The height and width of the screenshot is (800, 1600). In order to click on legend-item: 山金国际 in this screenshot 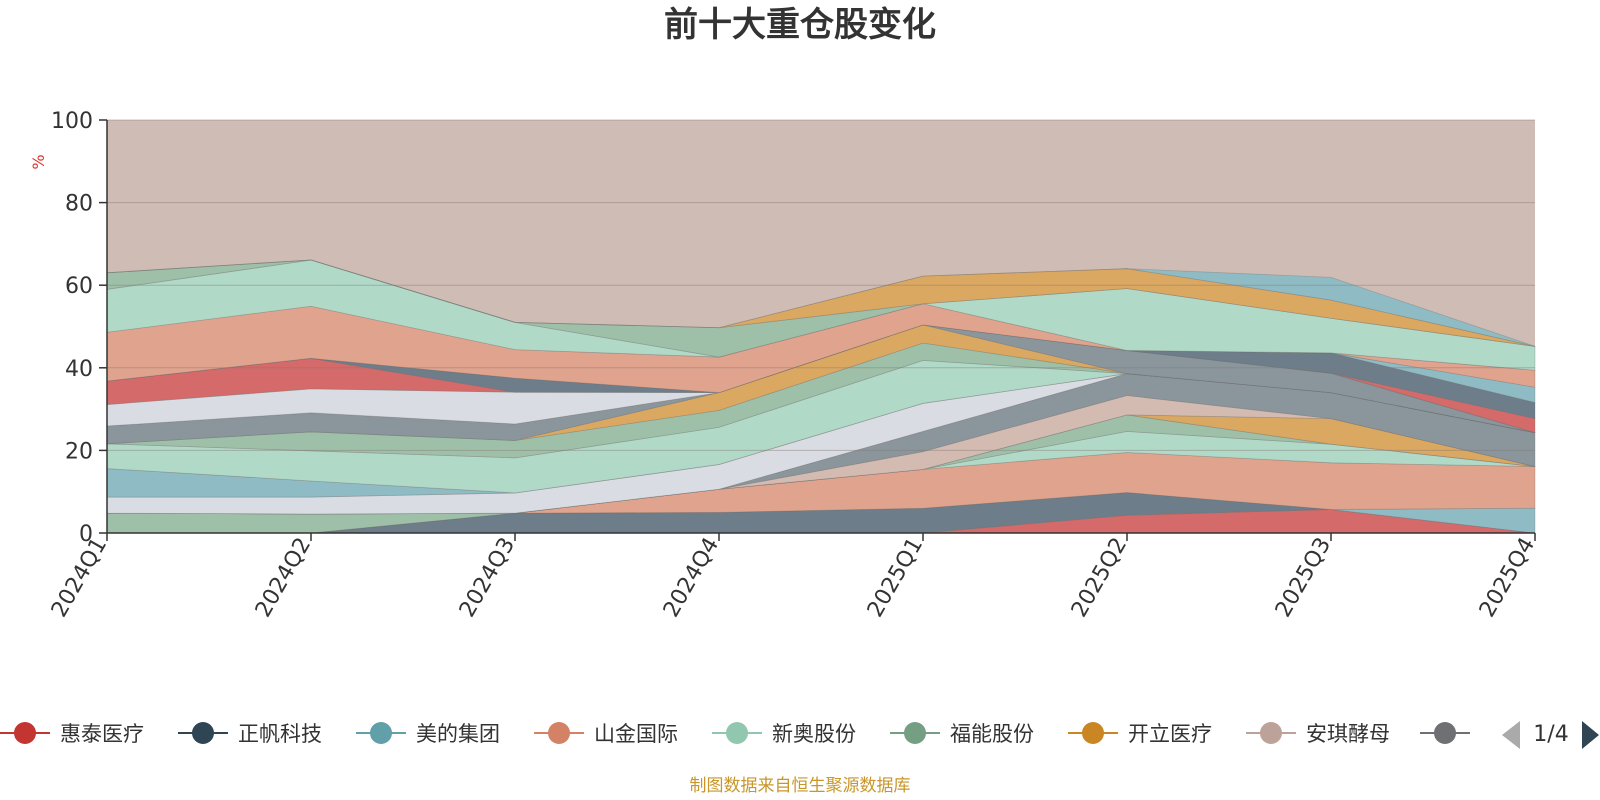, I will do `click(606, 734)`.